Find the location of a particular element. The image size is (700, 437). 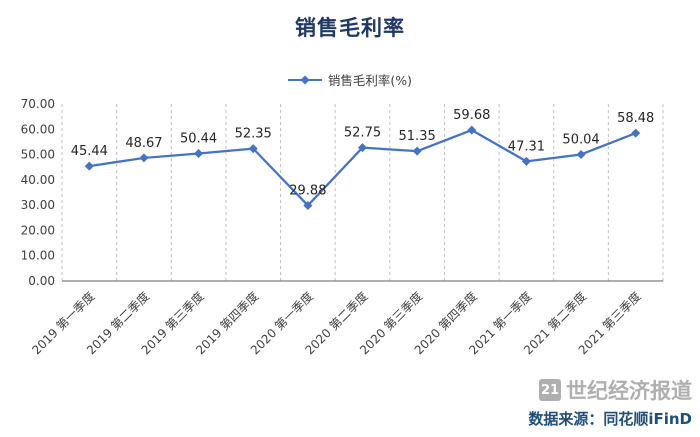

data-label: 48.67 is located at coordinates (143, 143).